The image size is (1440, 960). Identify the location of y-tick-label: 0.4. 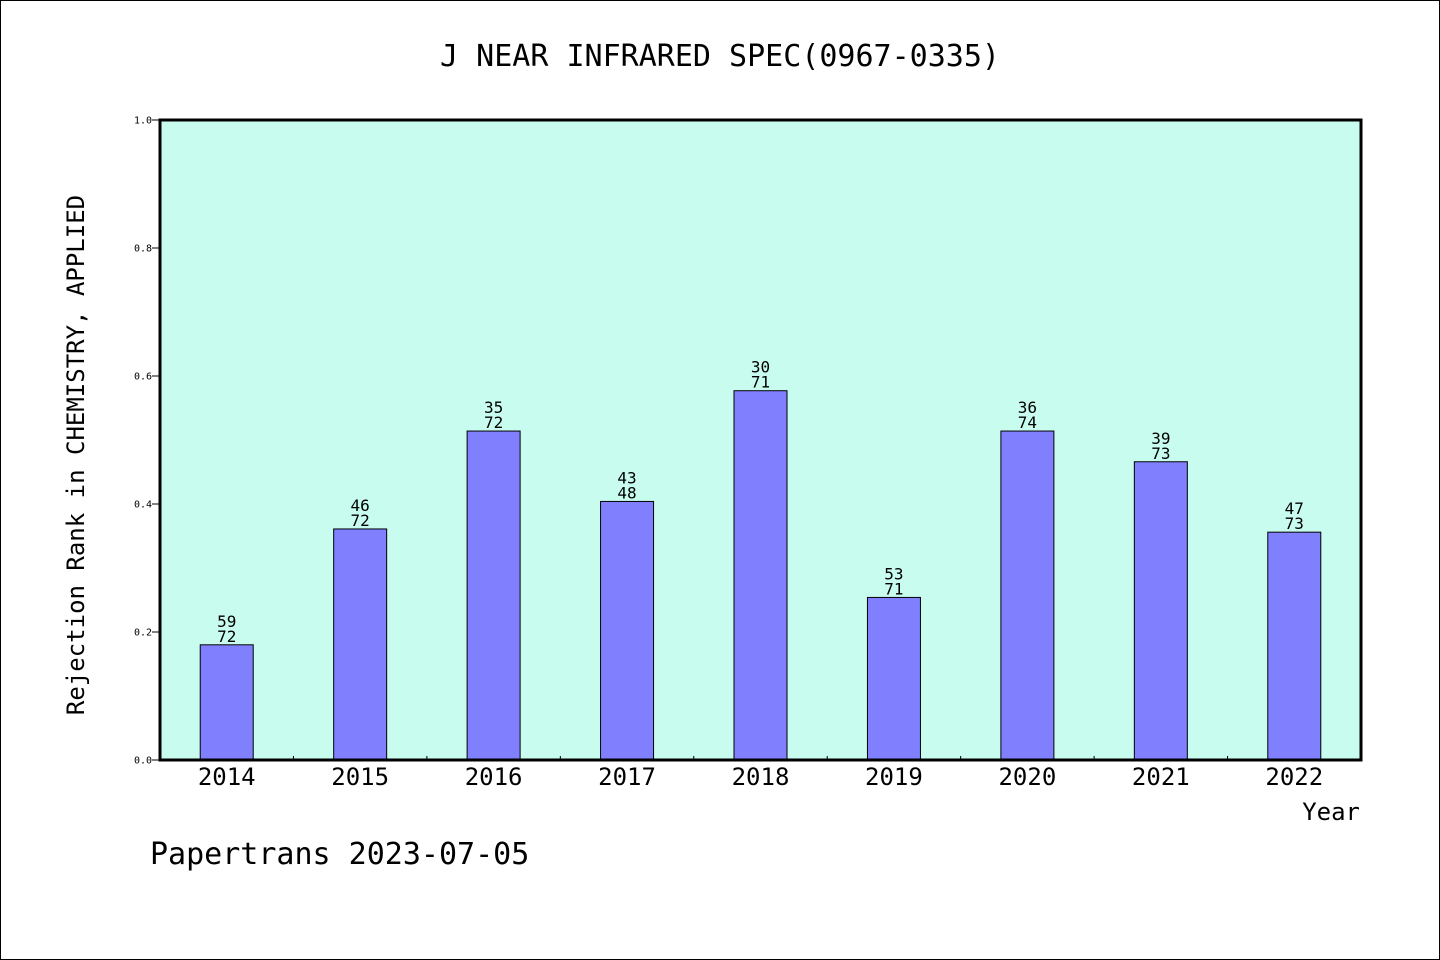
(143, 505).